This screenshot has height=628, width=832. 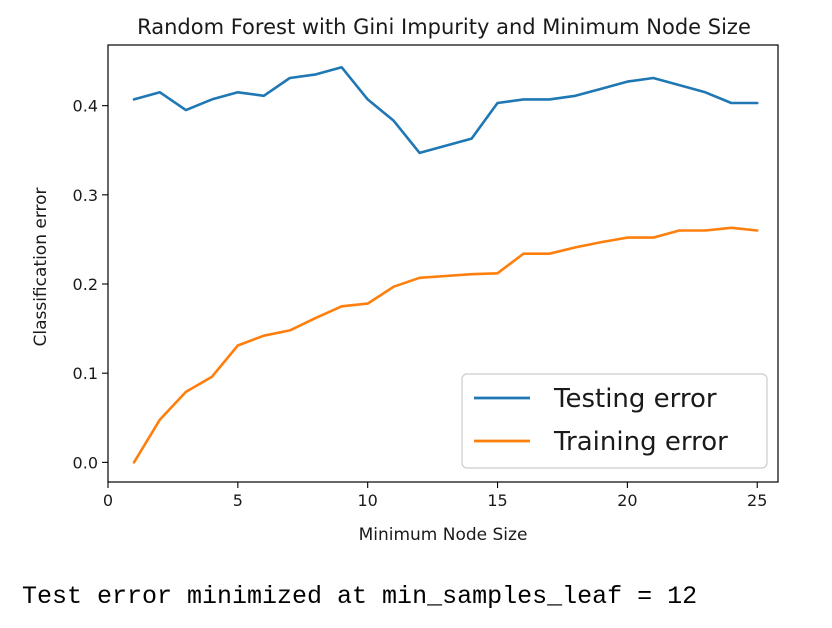 I want to click on x-tick-label: 25, so click(x=757, y=500).